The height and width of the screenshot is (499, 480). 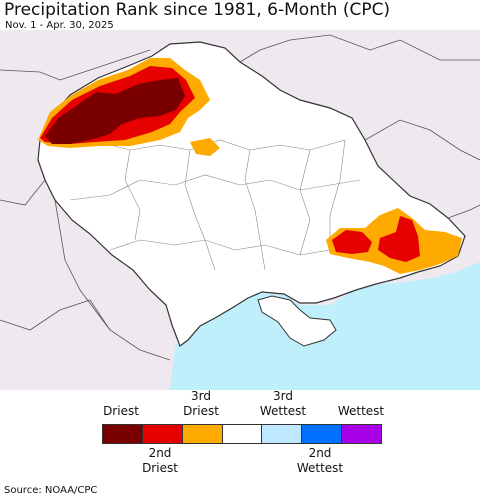 I want to click on legend-text: 3rd Wettest, so click(x=283, y=403).